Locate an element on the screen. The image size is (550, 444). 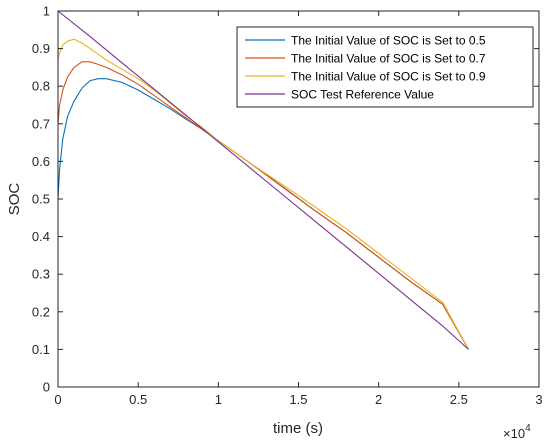
x-tick-label: 2 is located at coordinates (378, 399).